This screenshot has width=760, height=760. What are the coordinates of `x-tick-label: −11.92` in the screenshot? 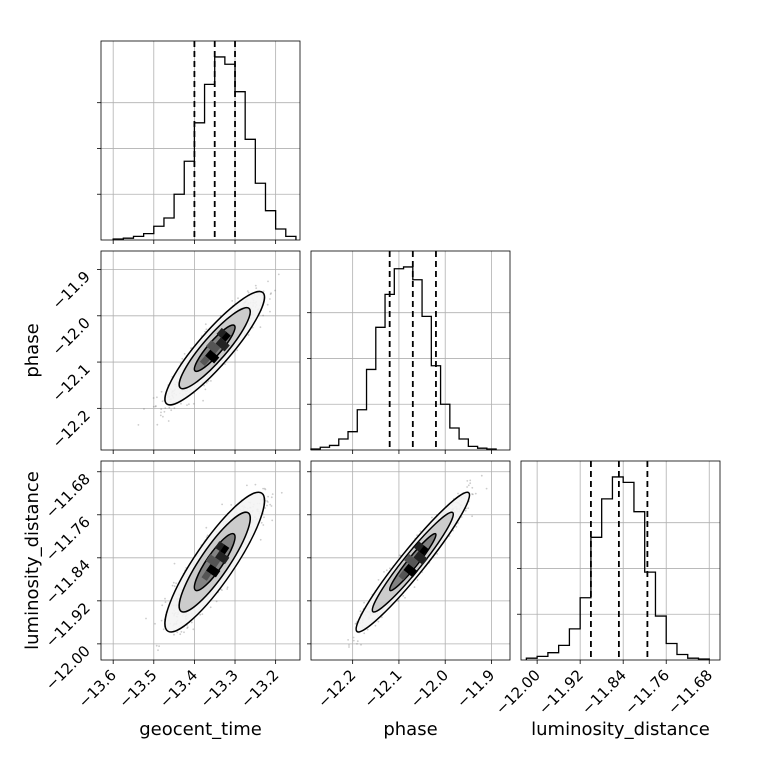 It's located at (561, 692).